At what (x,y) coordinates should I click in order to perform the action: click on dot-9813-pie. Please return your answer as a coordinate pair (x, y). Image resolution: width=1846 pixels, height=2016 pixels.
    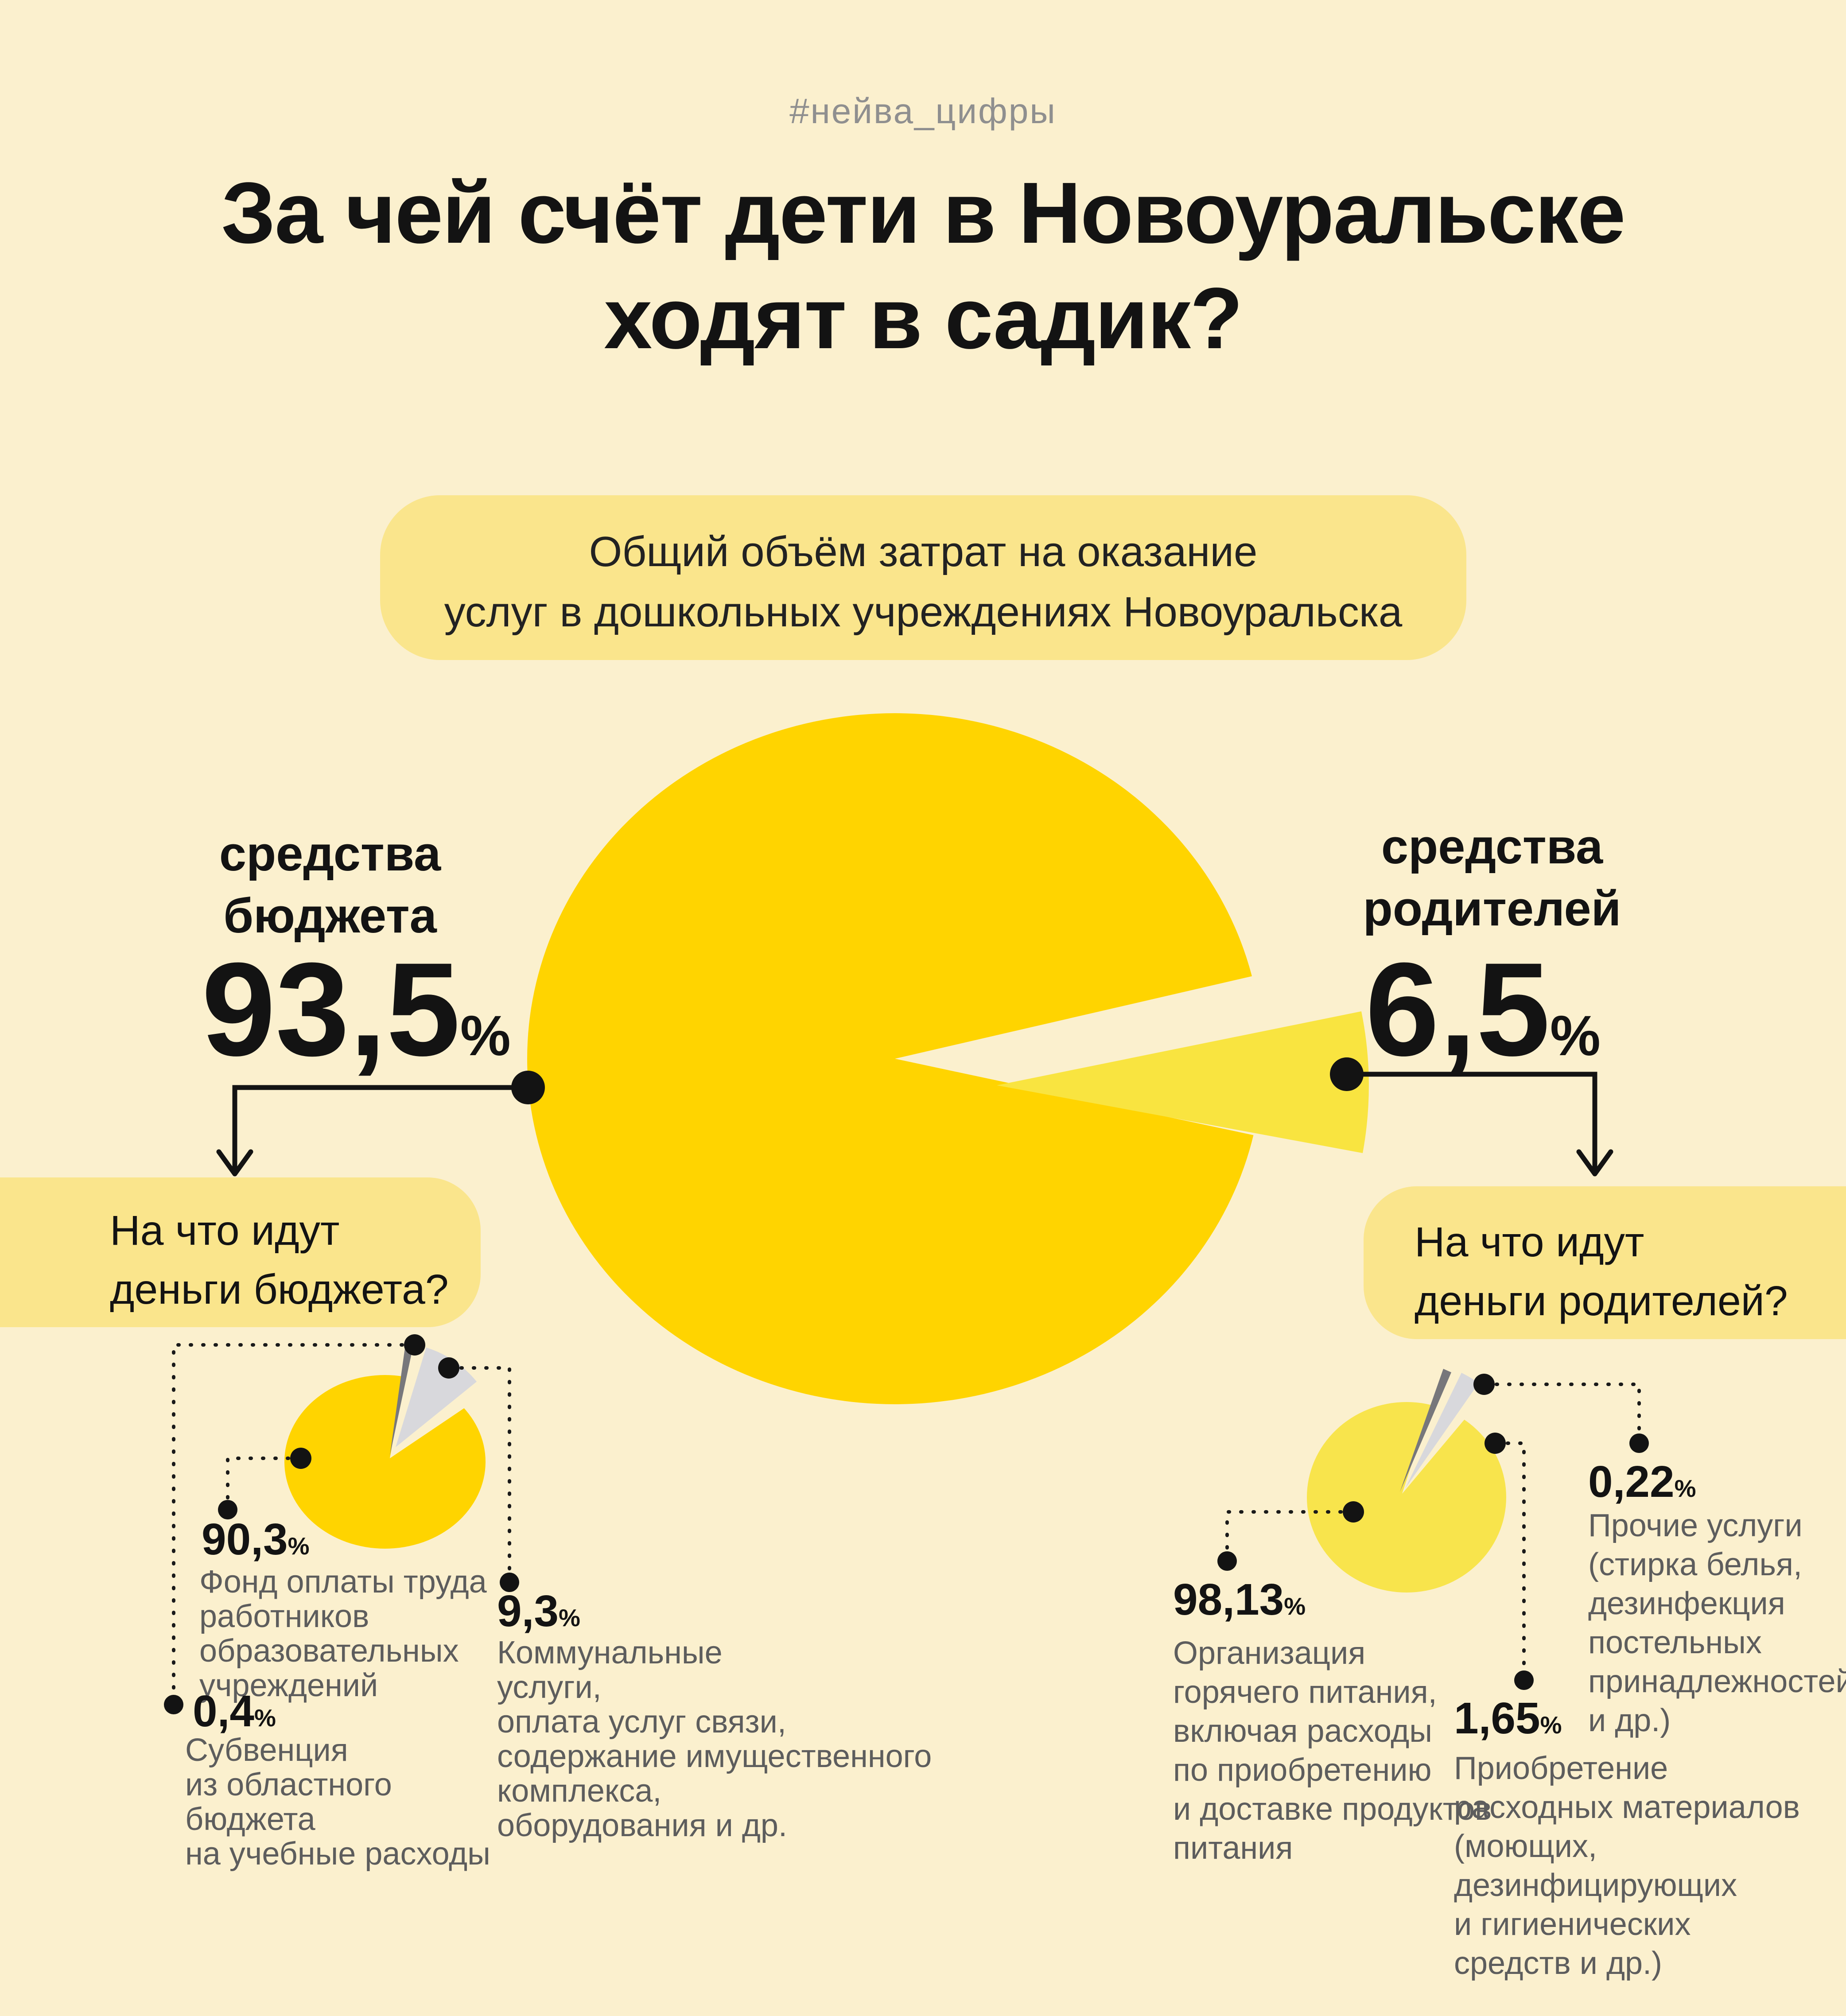
    Looking at the image, I should click on (1353, 1512).